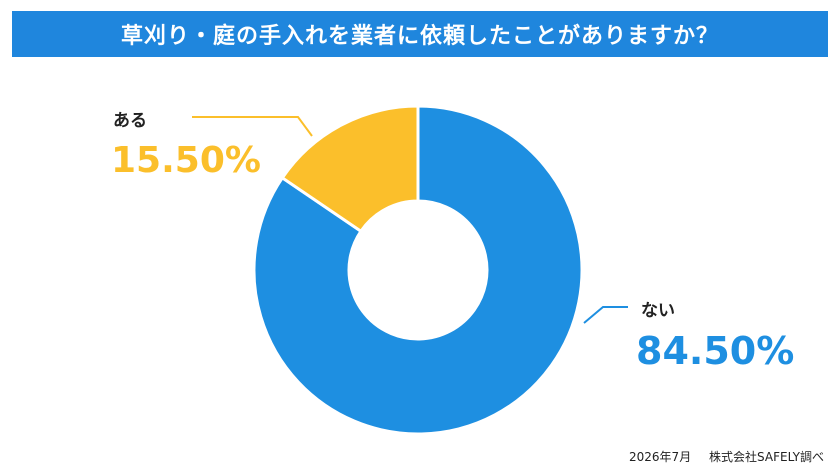 Image resolution: width=840 pixels, height=473 pixels. What do you see at coordinates (715, 351) in the screenshot?
I see `value-label-nai: 84.50%` at bounding box center [715, 351].